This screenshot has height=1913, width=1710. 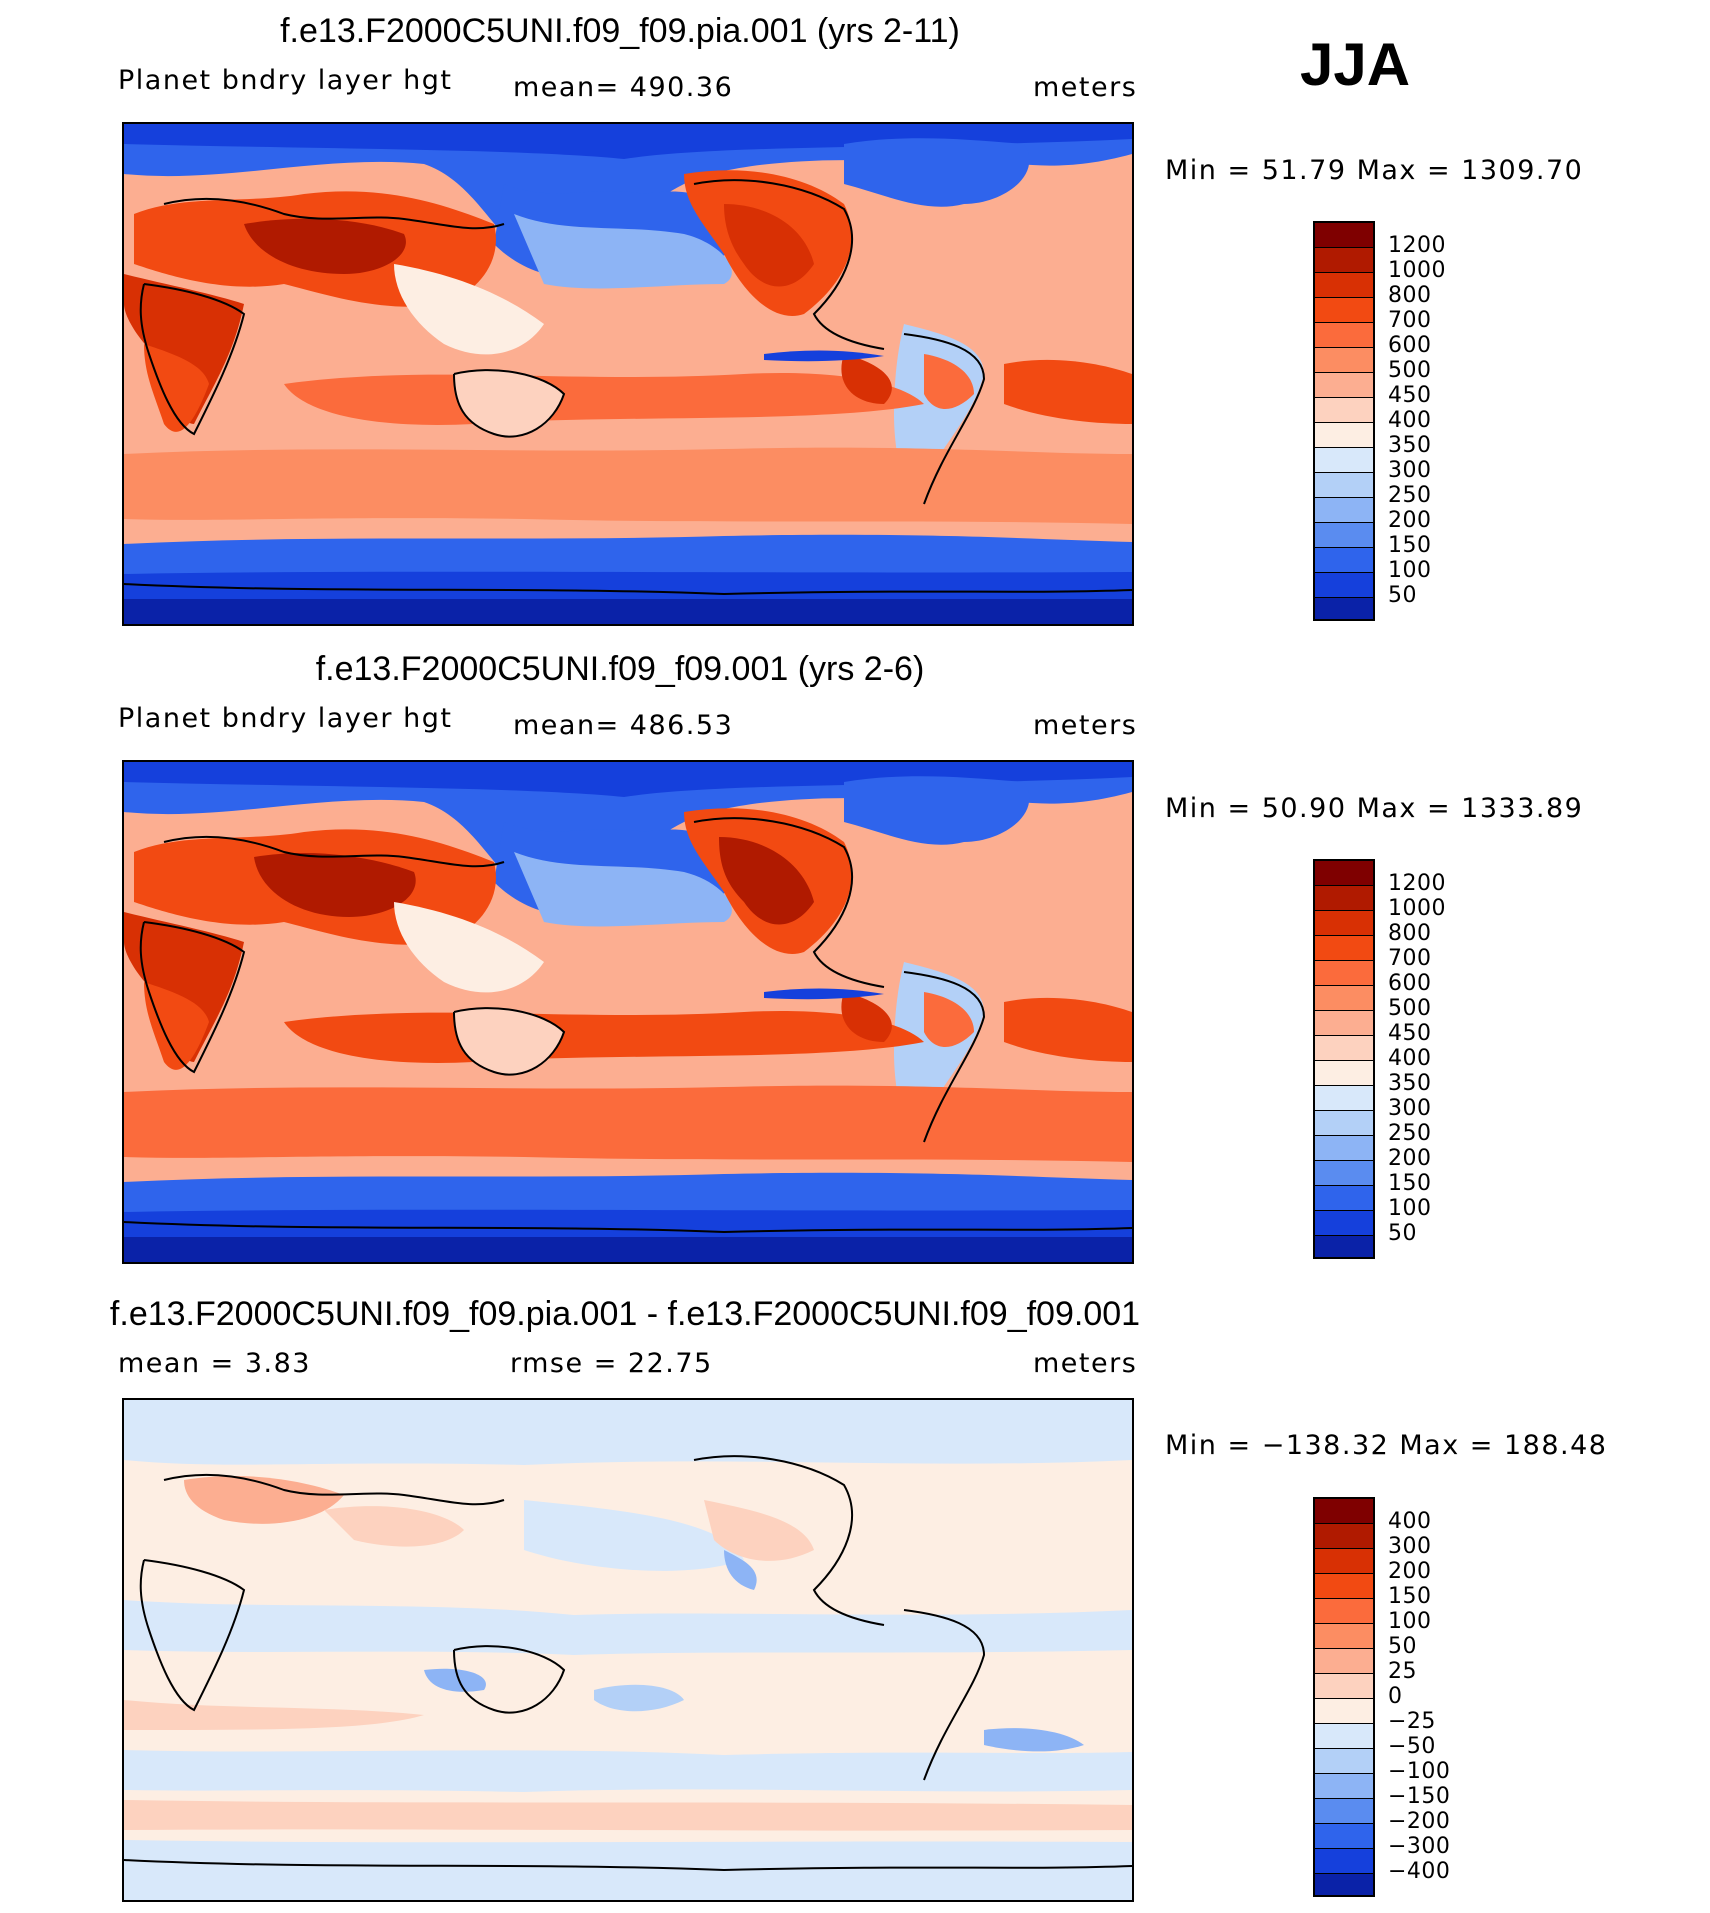 I want to click on panel-1-variable: Planet bndry layer hgt, so click(x=285, y=80).